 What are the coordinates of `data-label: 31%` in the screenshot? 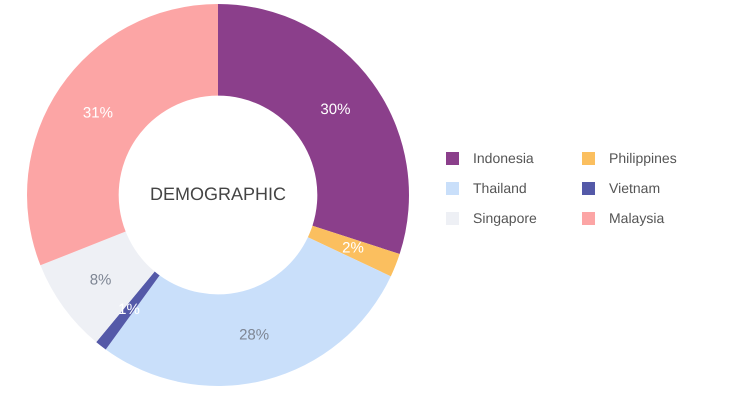 It's located at (97, 113).